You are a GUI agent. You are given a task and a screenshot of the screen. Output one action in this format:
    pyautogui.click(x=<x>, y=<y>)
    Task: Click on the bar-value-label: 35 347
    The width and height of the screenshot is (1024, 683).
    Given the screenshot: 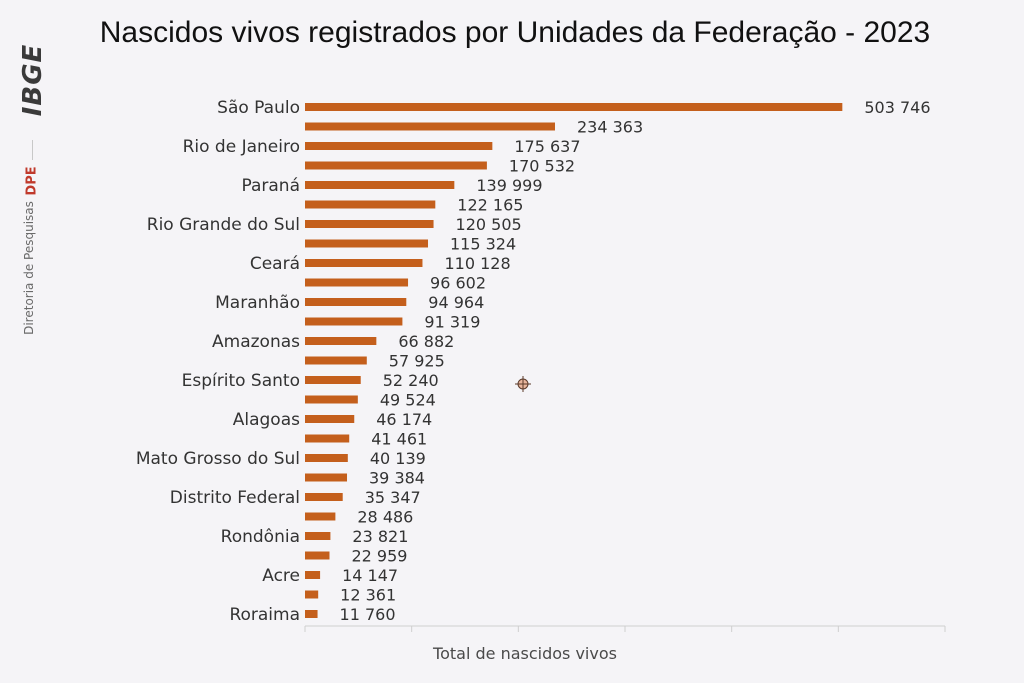 What is the action you would take?
    pyautogui.click(x=393, y=497)
    